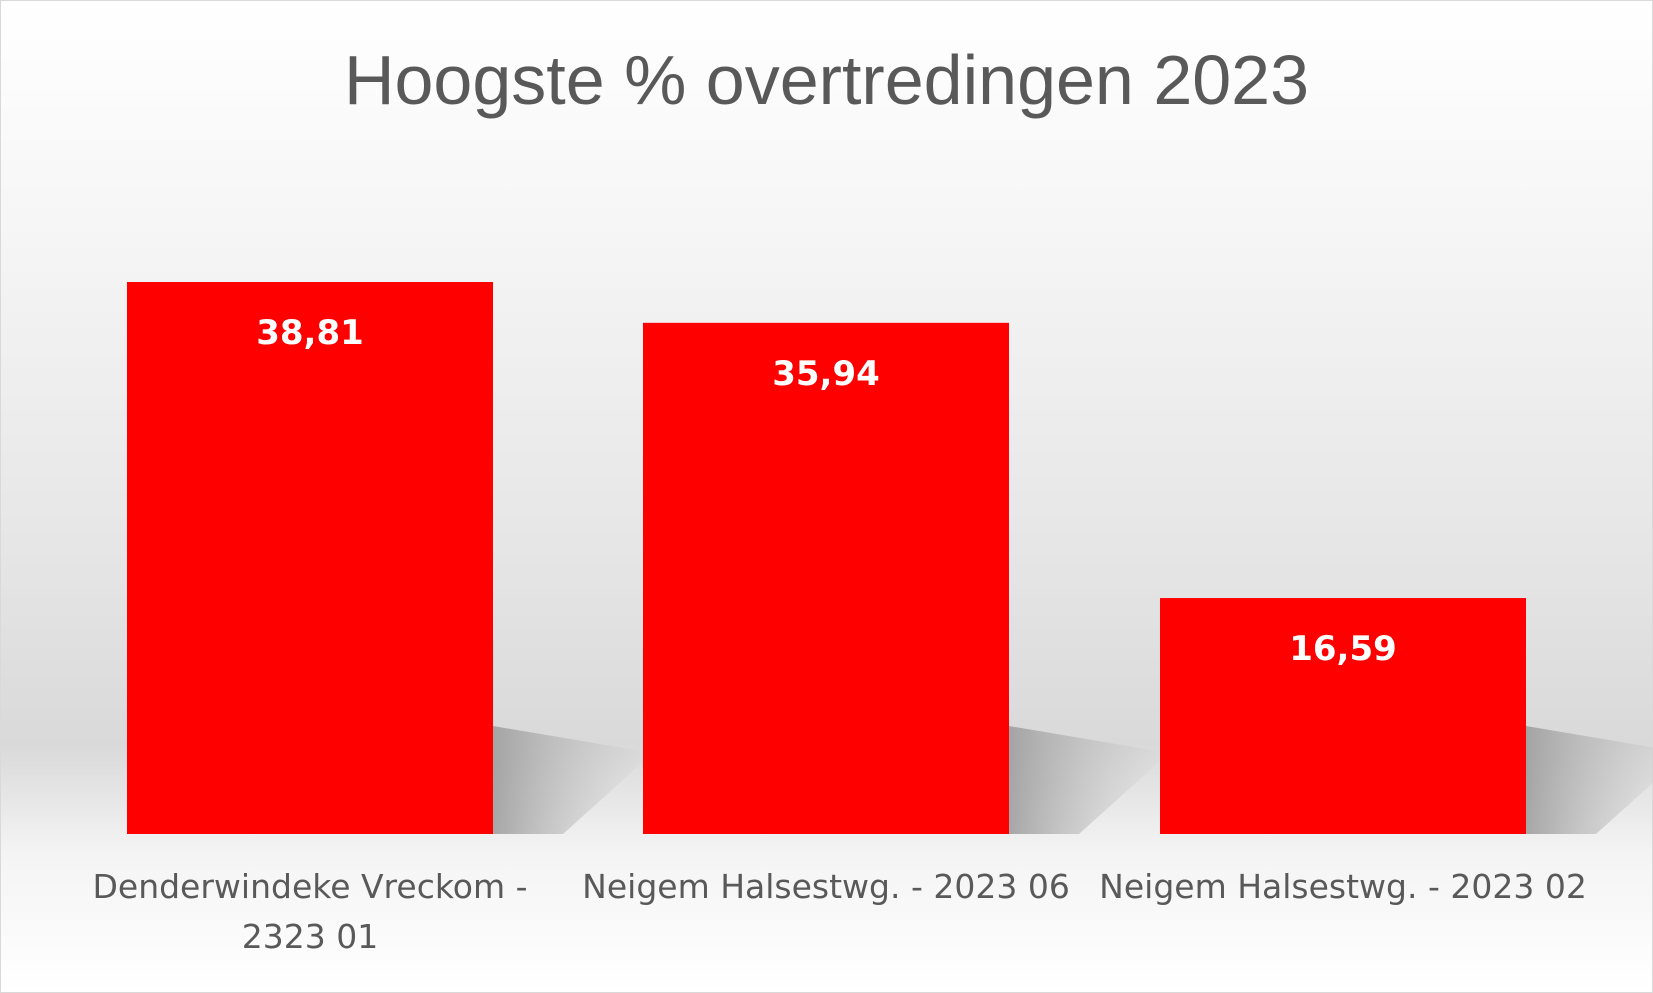 This screenshot has width=1653, height=993. I want to click on category-label: Neigem Halsestwg. - 2023 06, so click(826, 886).